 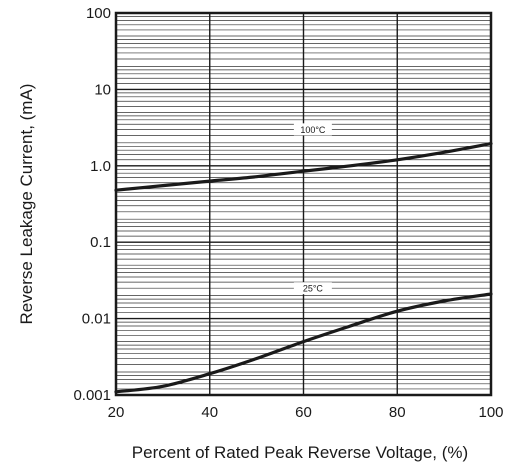 What do you see at coordinates (312, 209) in the screenshot?
I see `series-labels: 100°C 25°C` at bounding box center [312, 209].